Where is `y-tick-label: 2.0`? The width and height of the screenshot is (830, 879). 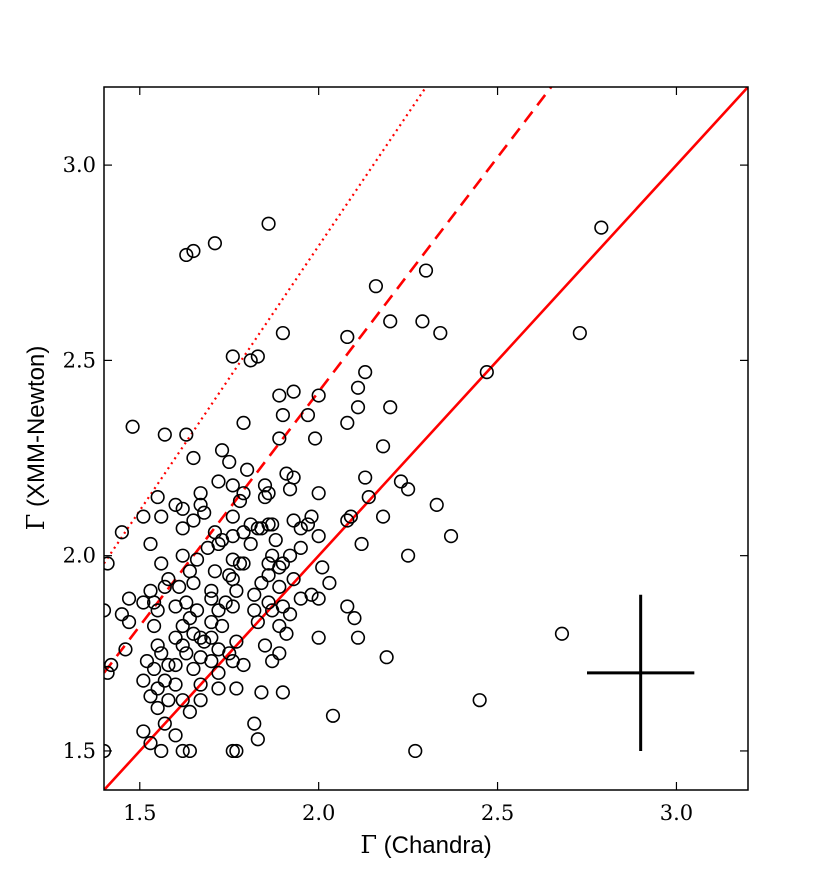
y-tick-label: 2.0 is located at coordinates (79, 556).